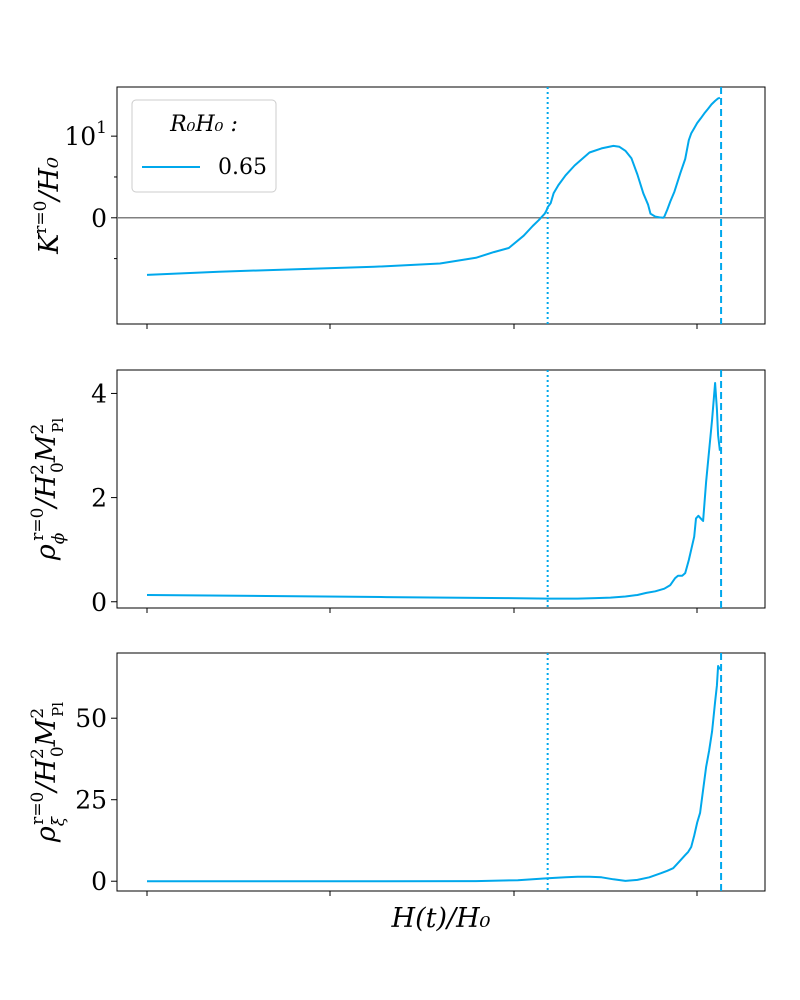 Image resolution: width=800 pixels, height=1000 pixels. What do you see at coordinates (203, 124) in the screenshot?
I see `legend-title: R₀H₀ :` at bounding box center [203, 124].